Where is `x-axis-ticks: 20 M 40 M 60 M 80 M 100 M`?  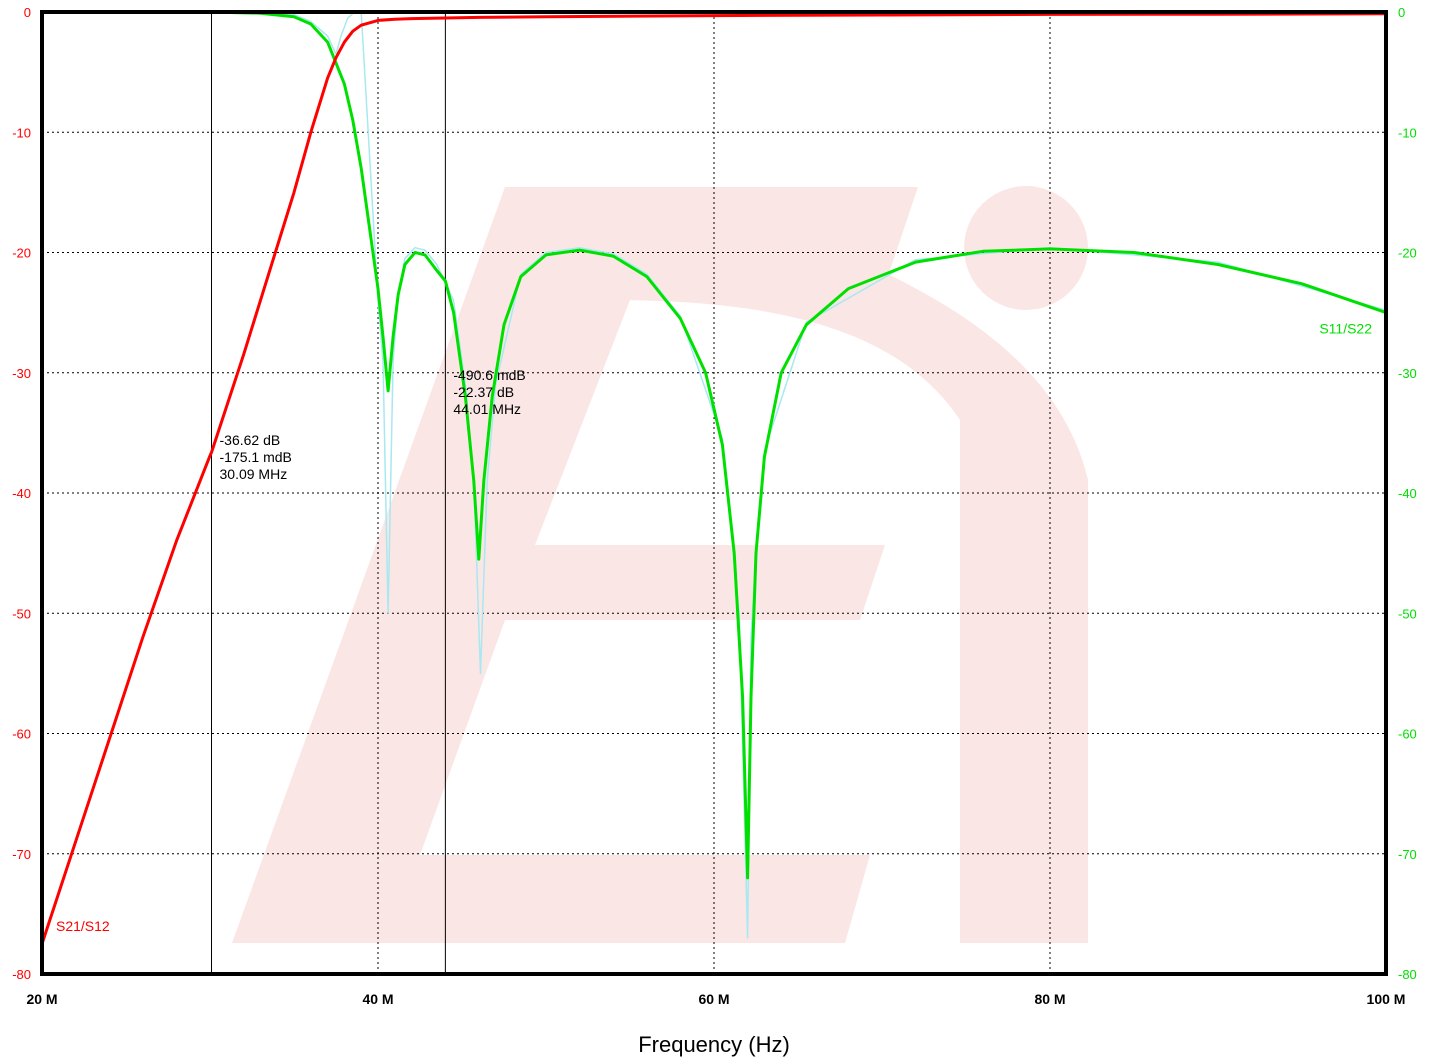 x-axis-ticks: 20 M 40 M 60 M 80 M 100 M is located at coordinates (715, 999).